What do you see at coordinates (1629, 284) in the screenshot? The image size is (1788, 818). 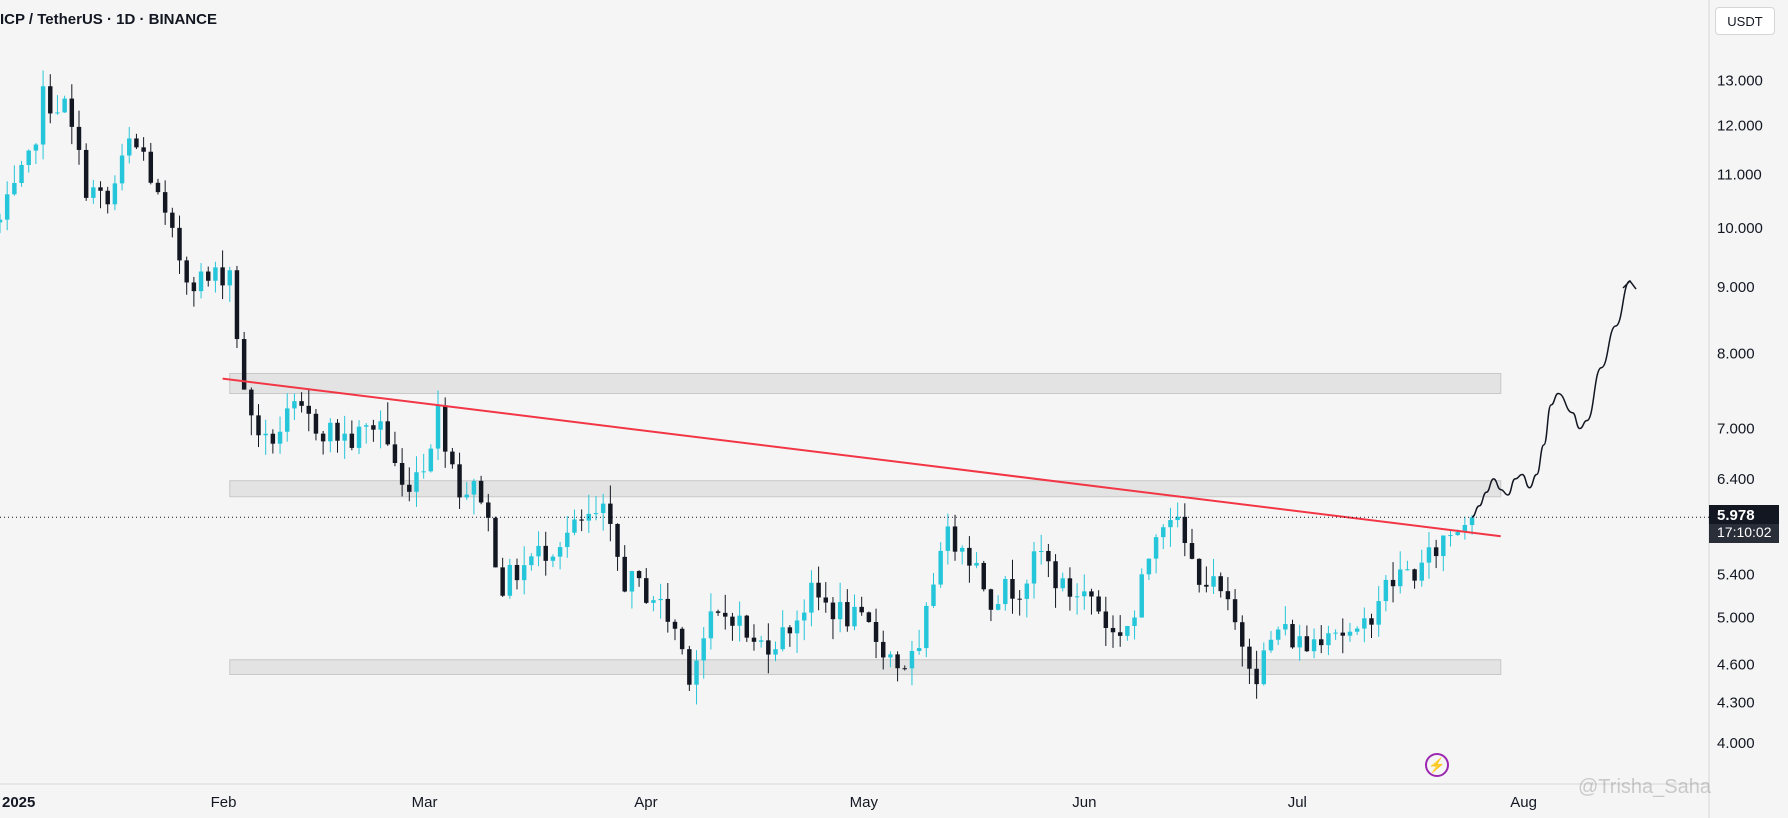 I see `projection-arrowhead` at bounding box center [1629, 284].